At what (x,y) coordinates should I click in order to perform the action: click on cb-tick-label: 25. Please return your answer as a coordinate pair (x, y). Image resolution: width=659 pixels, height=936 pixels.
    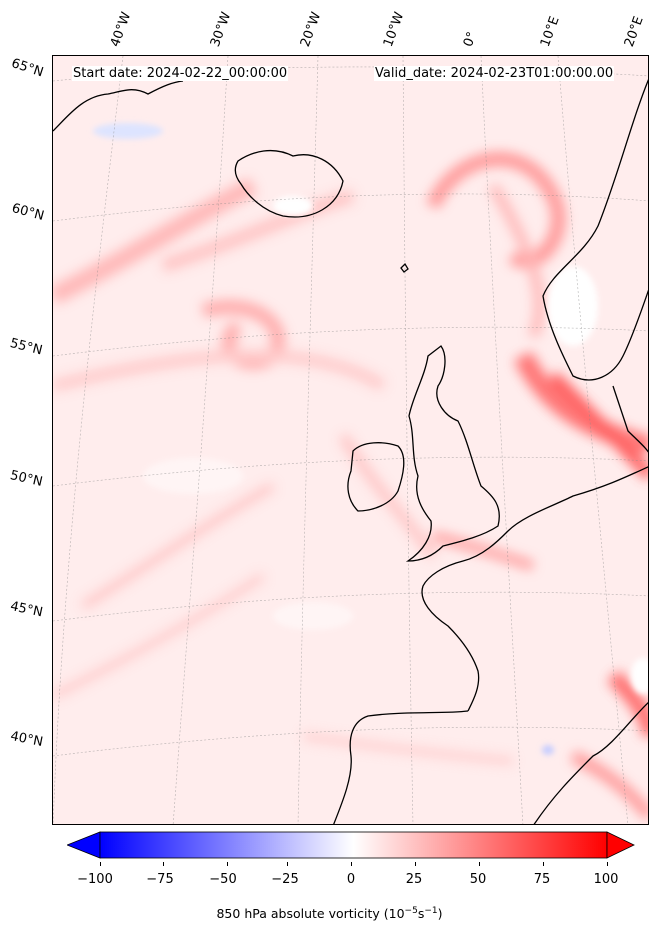
    Looking at the image, I should click on (414, 879).